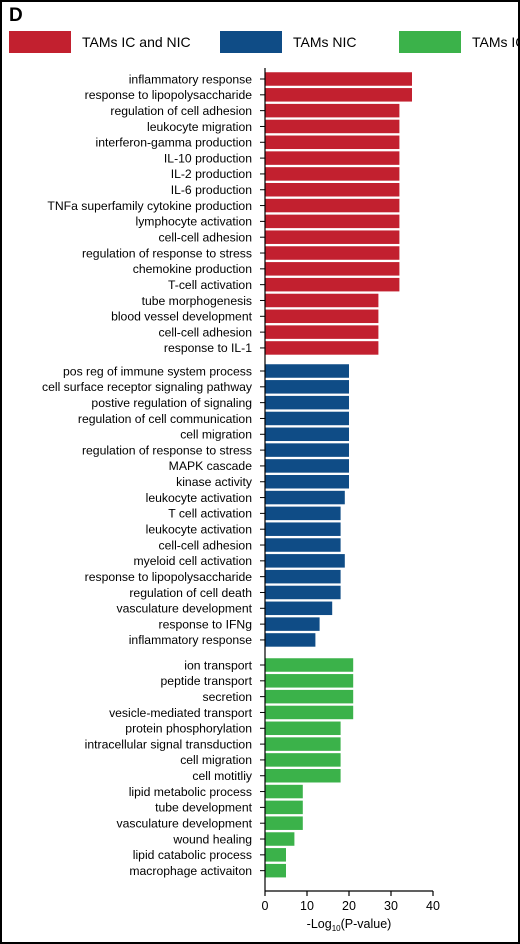  Describe the element at coordinates (16, 15) in the screenshot. I see `panel-letter: D` at that location.